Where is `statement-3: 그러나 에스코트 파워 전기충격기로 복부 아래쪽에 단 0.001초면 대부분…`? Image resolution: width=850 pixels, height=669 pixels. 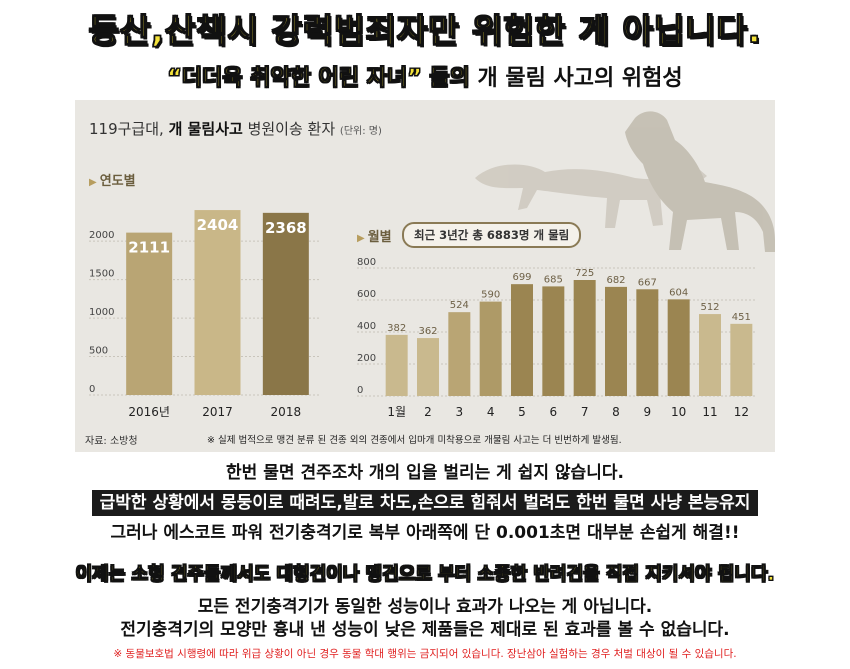
statement-3: 그러나 에스코트 파워 전기충격기로 복부 아래쪽에 단 0.001초면 대부분… is located at coordinates (425, 533).